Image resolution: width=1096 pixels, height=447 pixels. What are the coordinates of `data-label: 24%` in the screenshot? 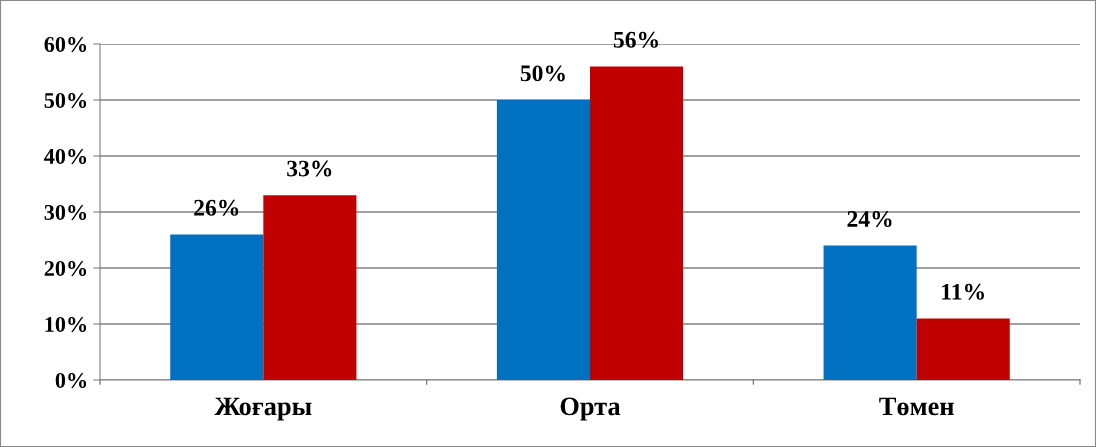 It's located at (869, 218).